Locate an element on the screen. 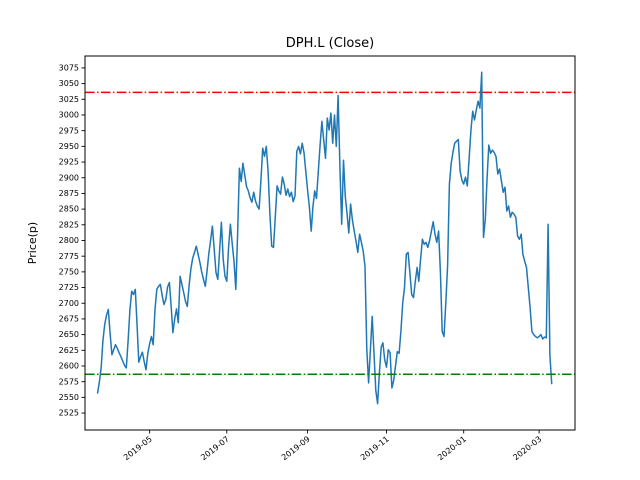  y-axis-label: Price(p) is located at coordinates (32, 243).